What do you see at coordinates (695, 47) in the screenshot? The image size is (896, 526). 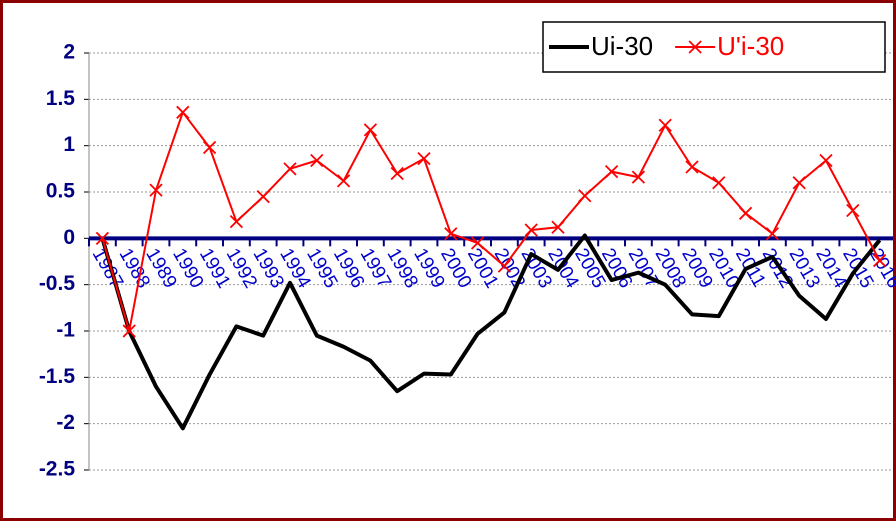 I see `legend-marker` at bounding box center [695, 47].